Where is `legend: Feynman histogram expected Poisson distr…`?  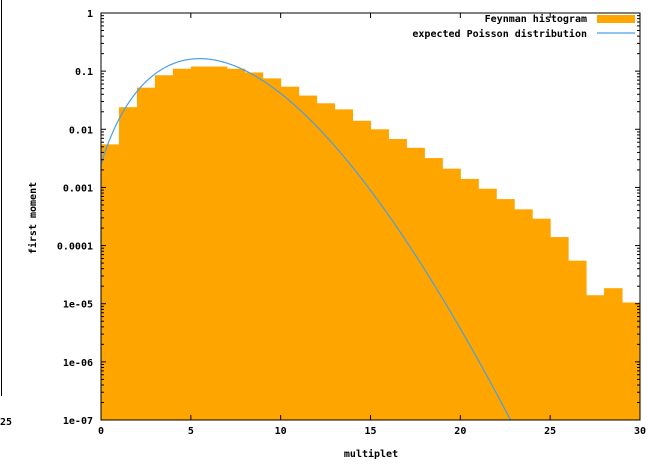 legend: Feynman histogram expected Poisson distr… is located at coordinates (523, 26).